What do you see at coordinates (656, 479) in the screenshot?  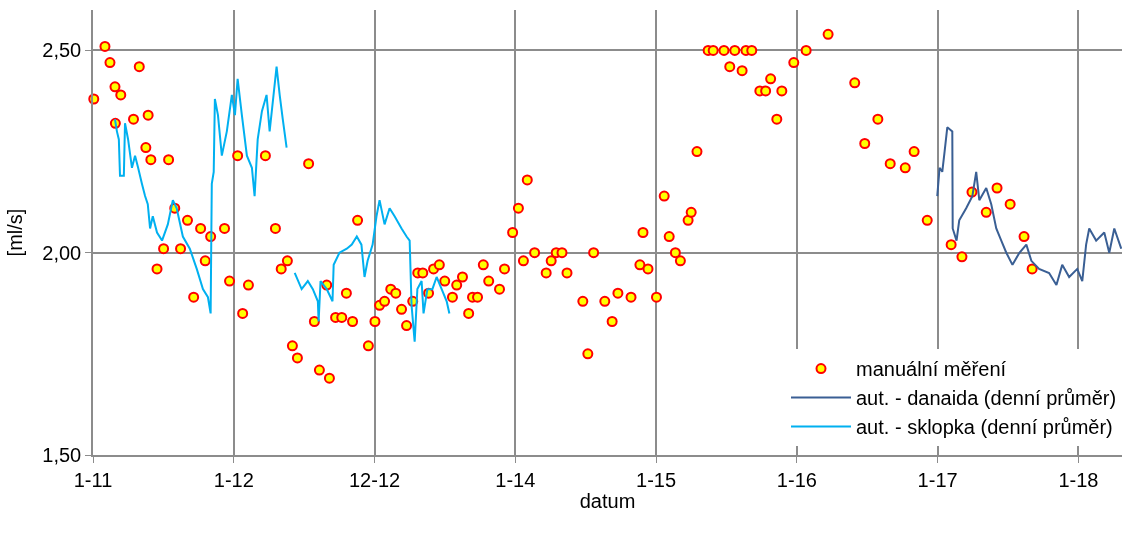 I see `x-tick-label: 1-15` at bounding box center [656, 479].